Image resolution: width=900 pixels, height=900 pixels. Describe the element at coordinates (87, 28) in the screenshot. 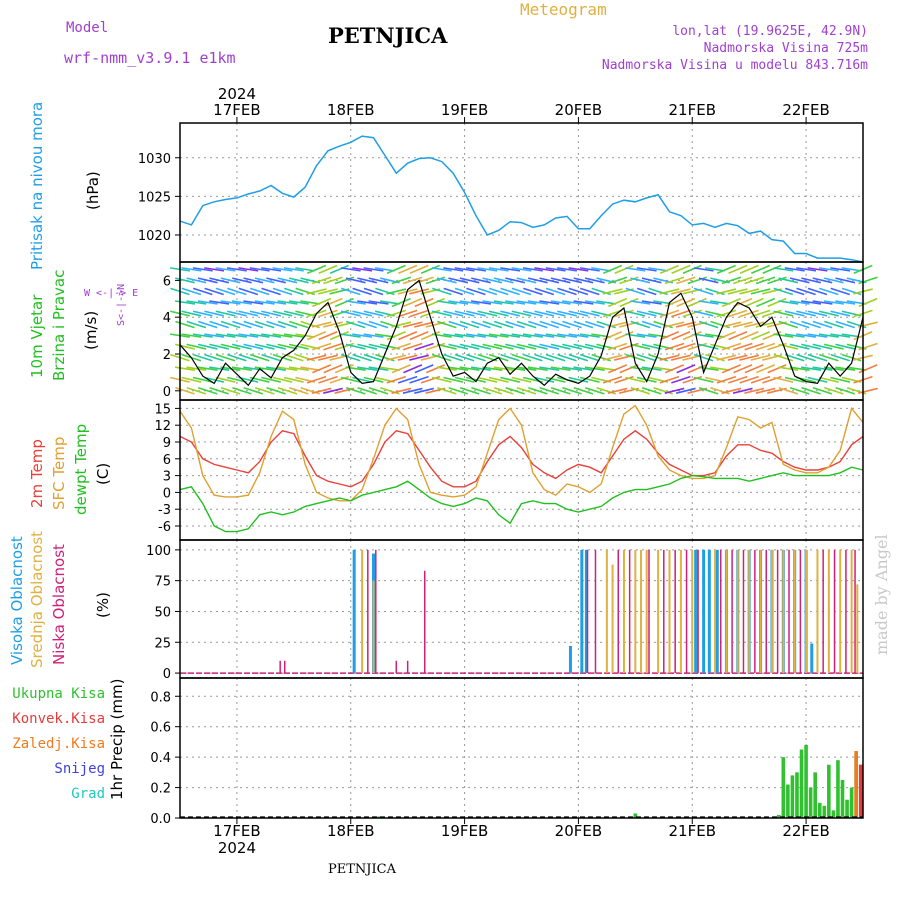

I see `model-label: Model` at that location.